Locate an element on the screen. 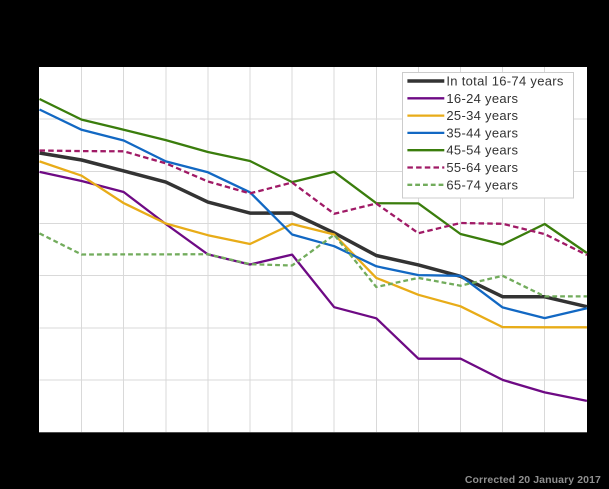 The width and height of the screenshot is (609, 489). svg-text: Corrected 20 January 2017 is located at coordinates (533, 480).